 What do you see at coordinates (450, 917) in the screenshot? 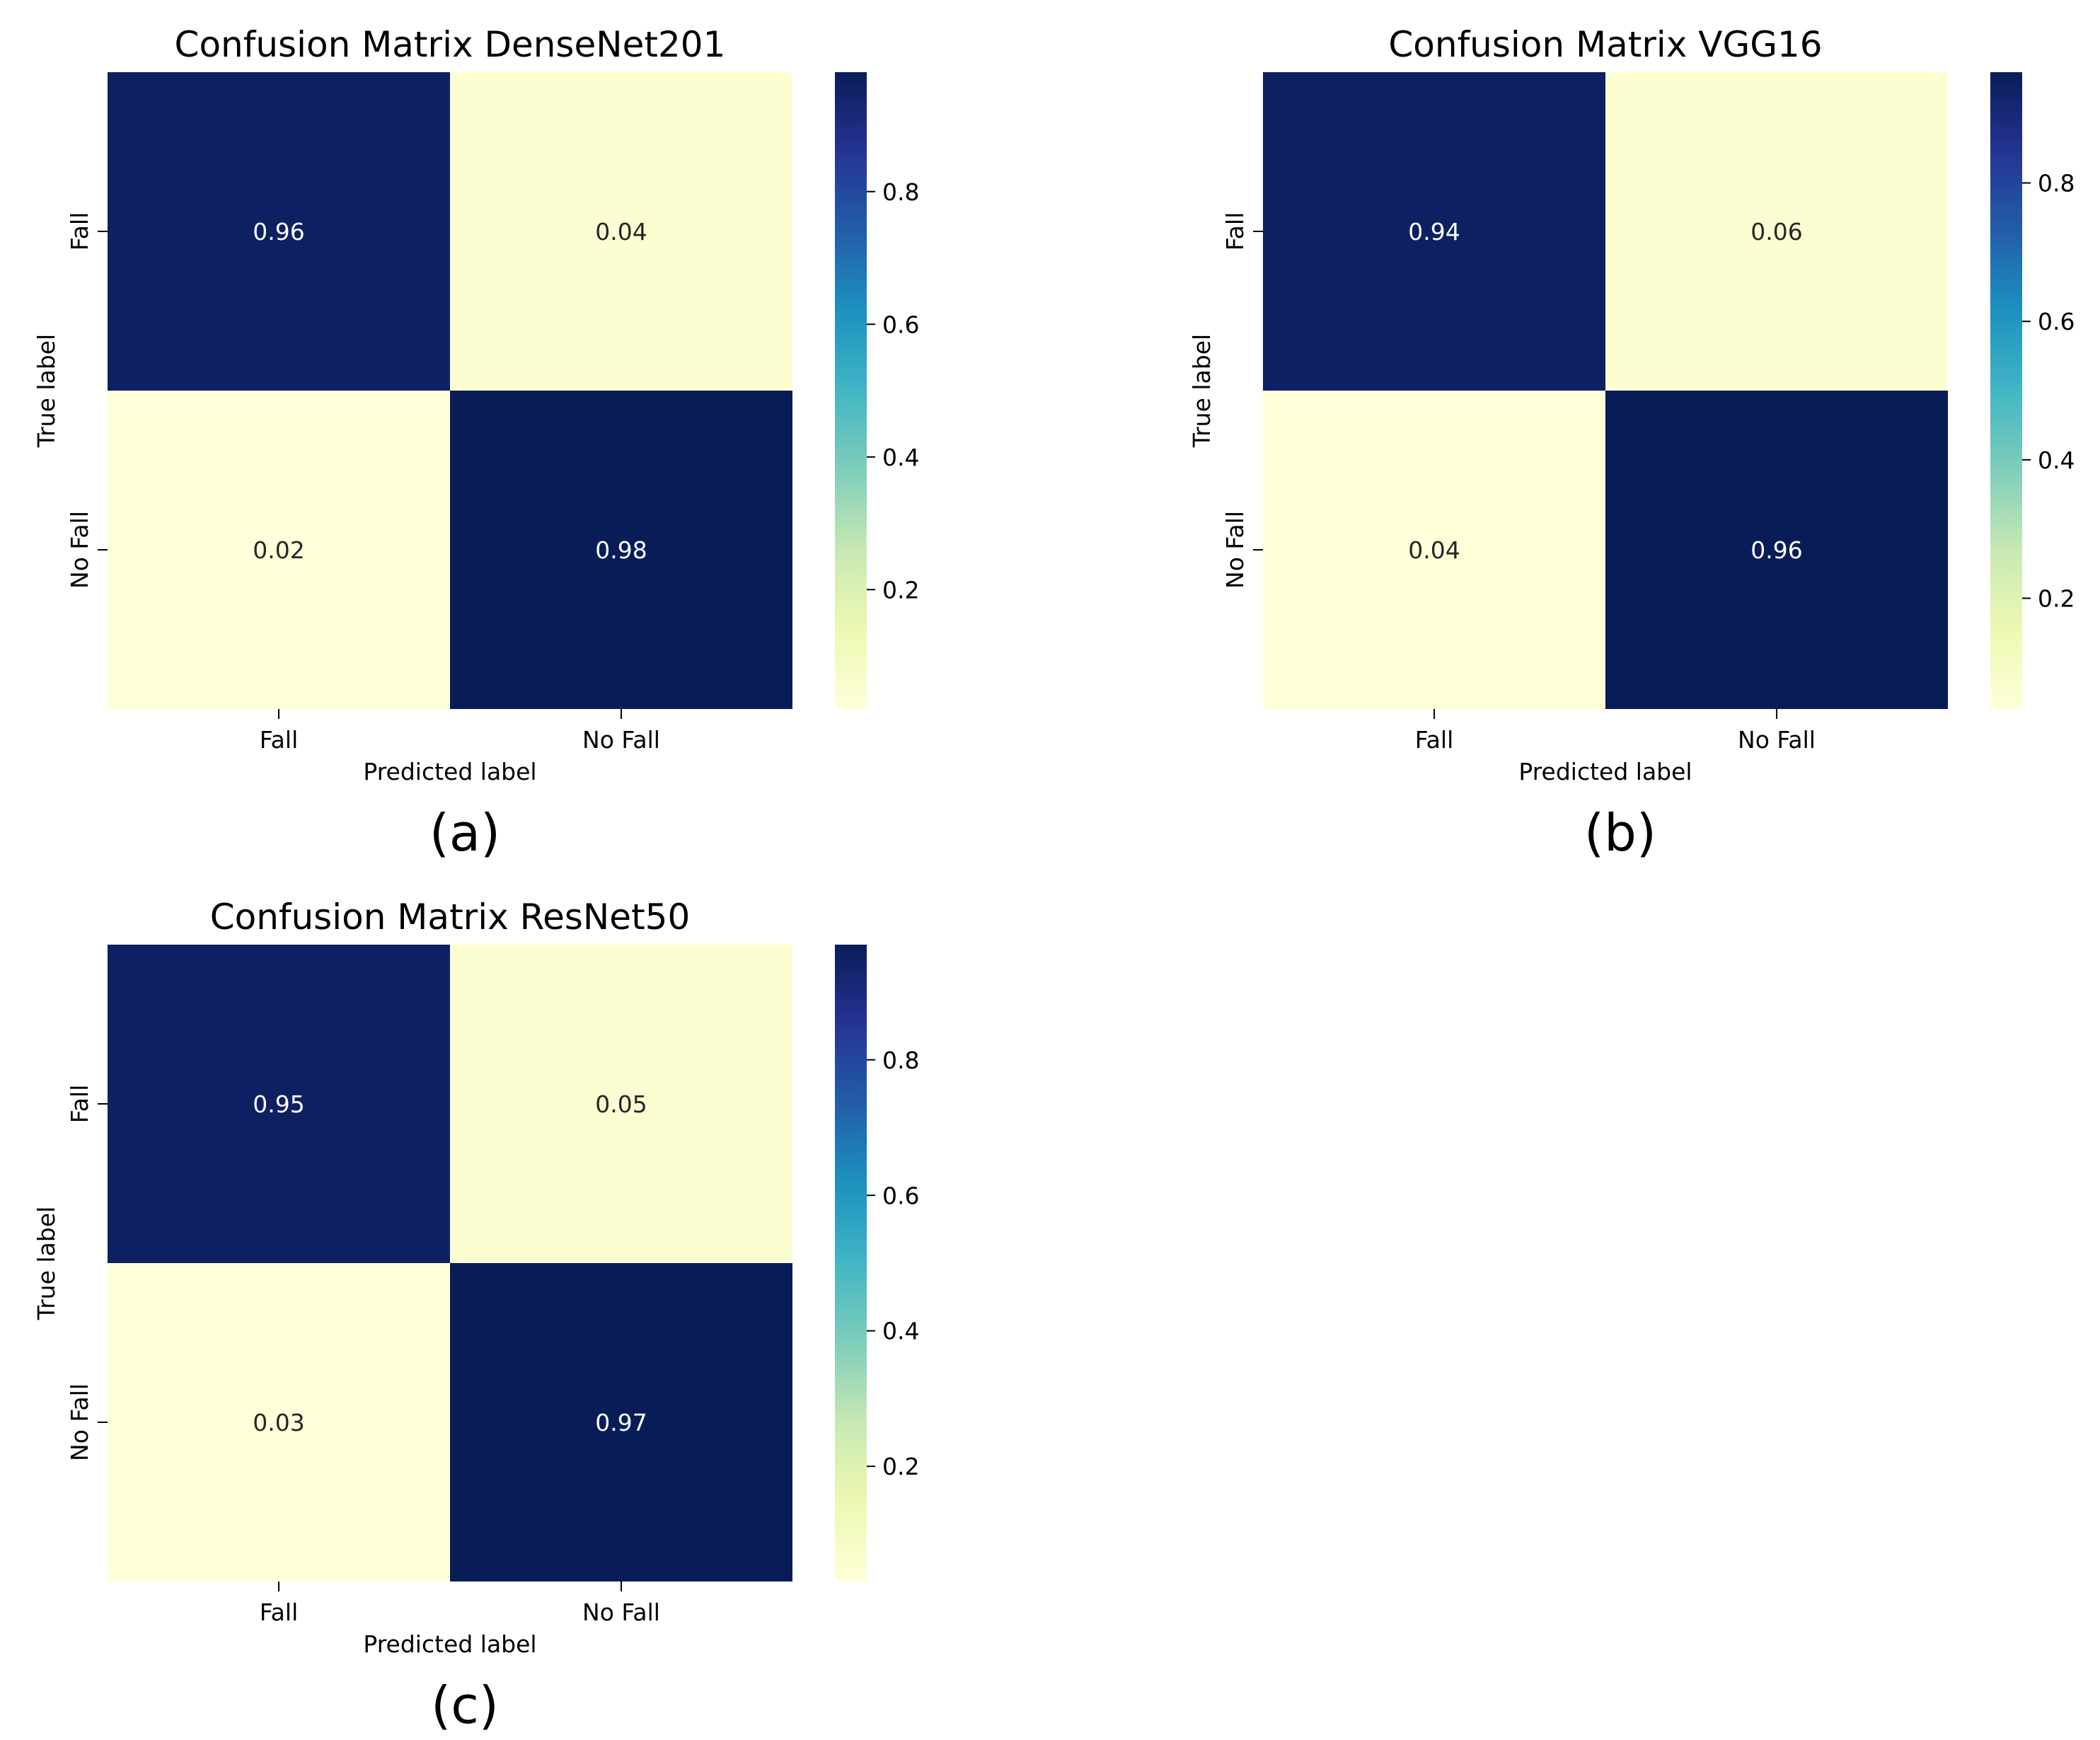
I see `chart-title: Confusion Matrix ResNet50` at bounding box center [450, 917].